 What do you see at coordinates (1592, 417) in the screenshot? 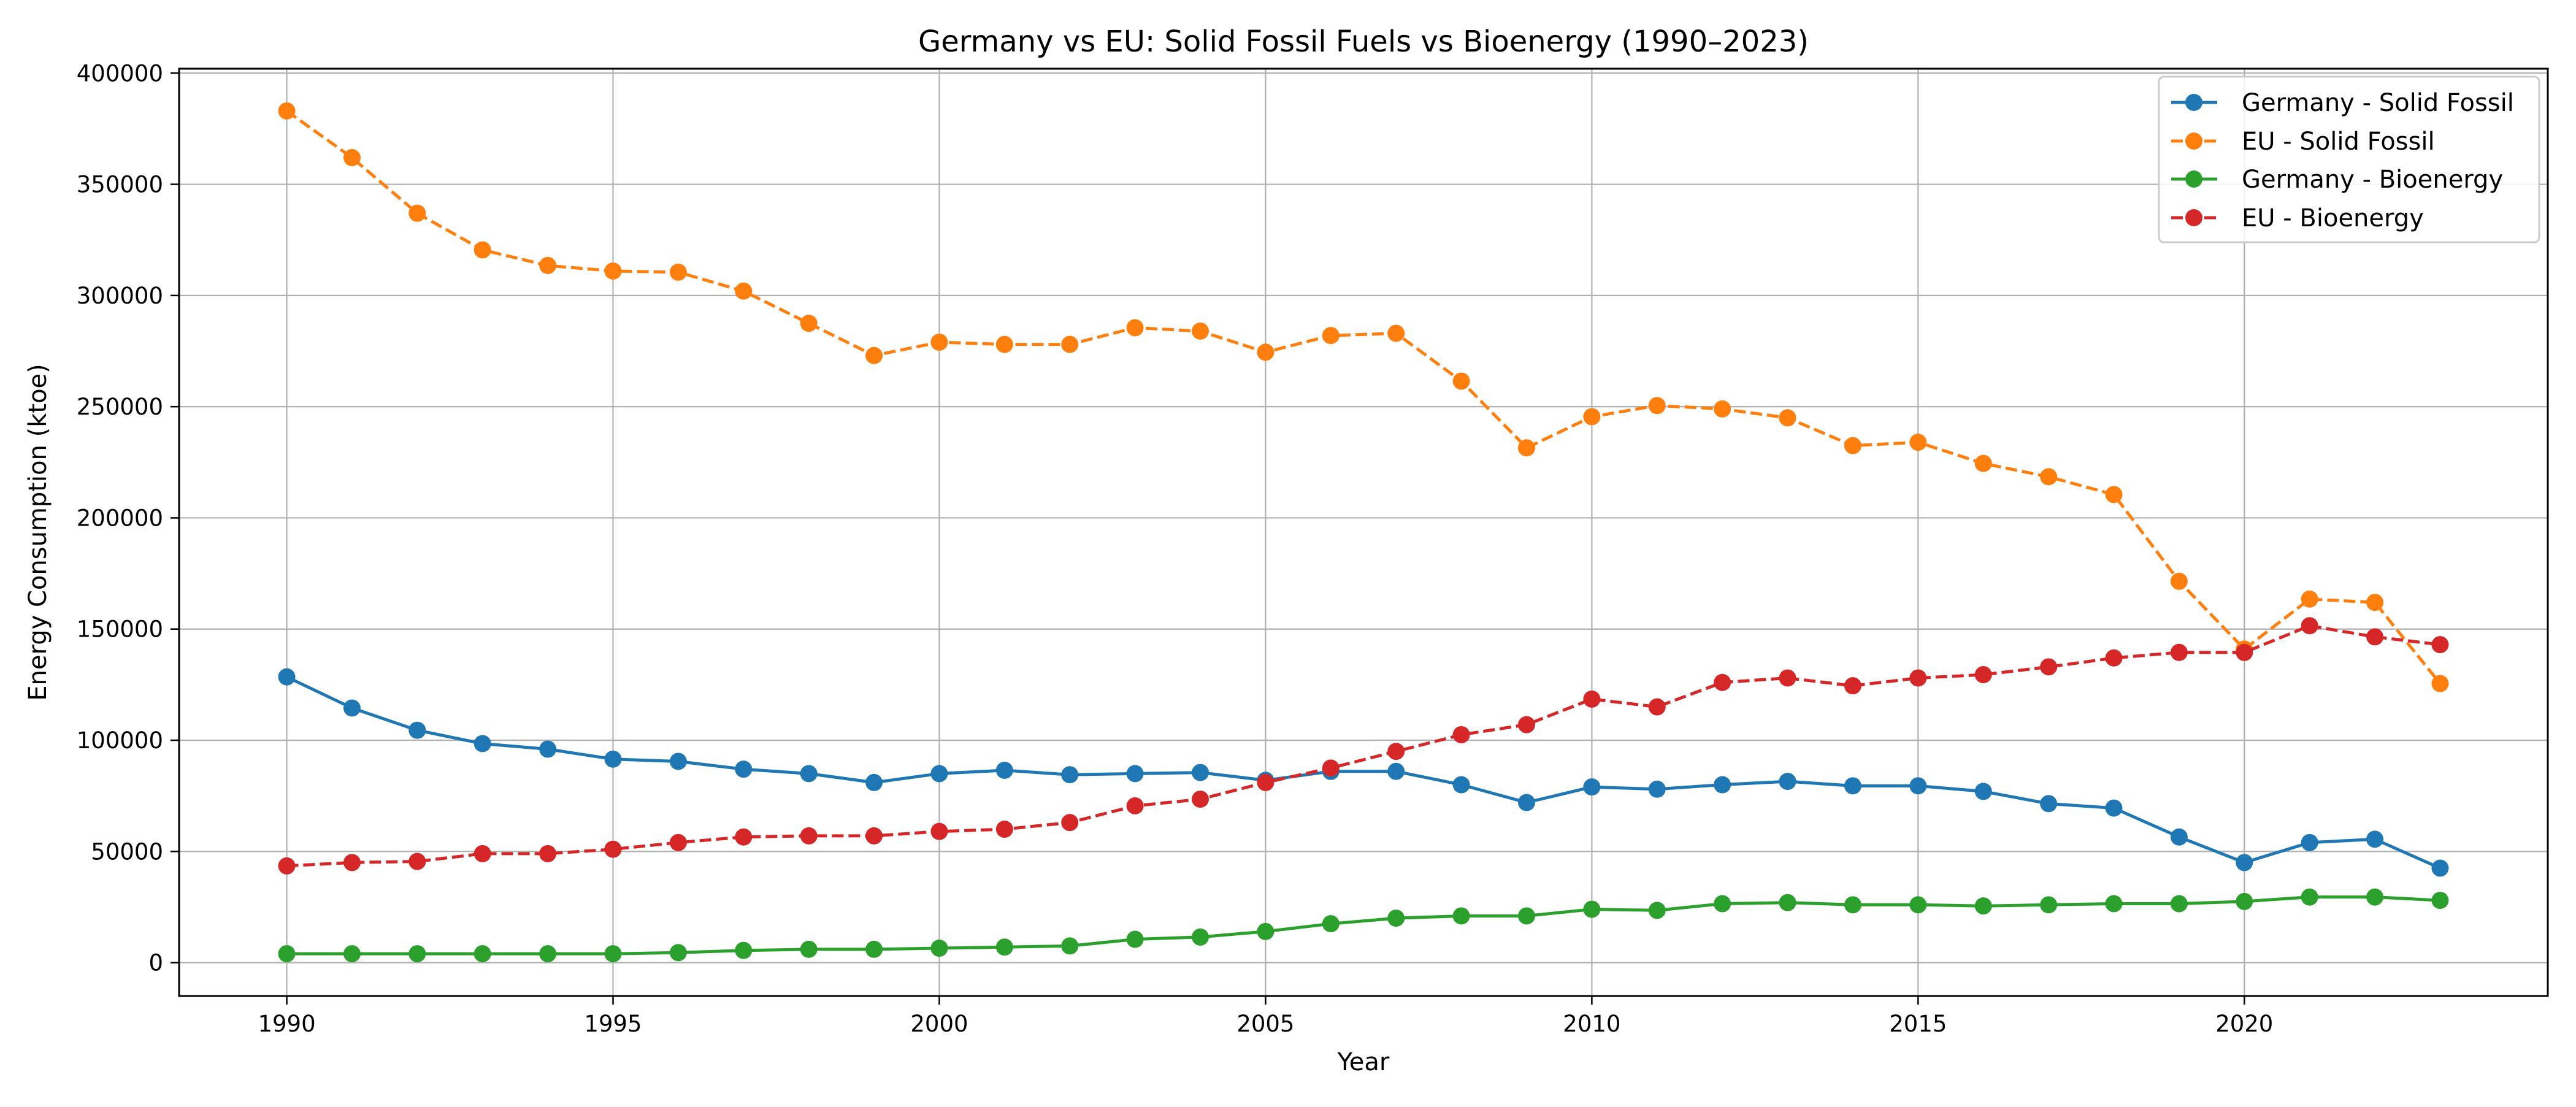
I see `data-point-eu-solid-fossil-2010` at bounding box center [1592, 417].